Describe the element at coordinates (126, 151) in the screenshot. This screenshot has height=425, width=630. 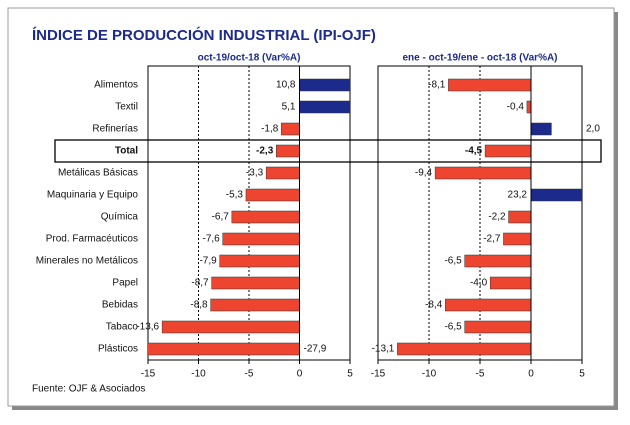
I see `category-label: Total` at that location.